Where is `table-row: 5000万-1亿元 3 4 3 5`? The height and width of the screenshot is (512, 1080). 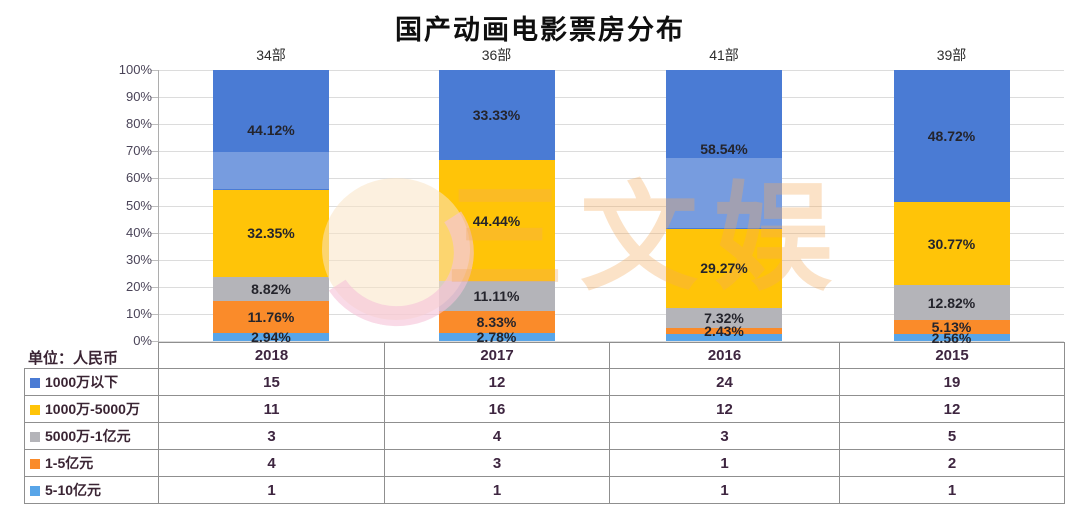 table-row: 5000万-1亿元 3 4 3 5 is located at coordinates (544, 436).